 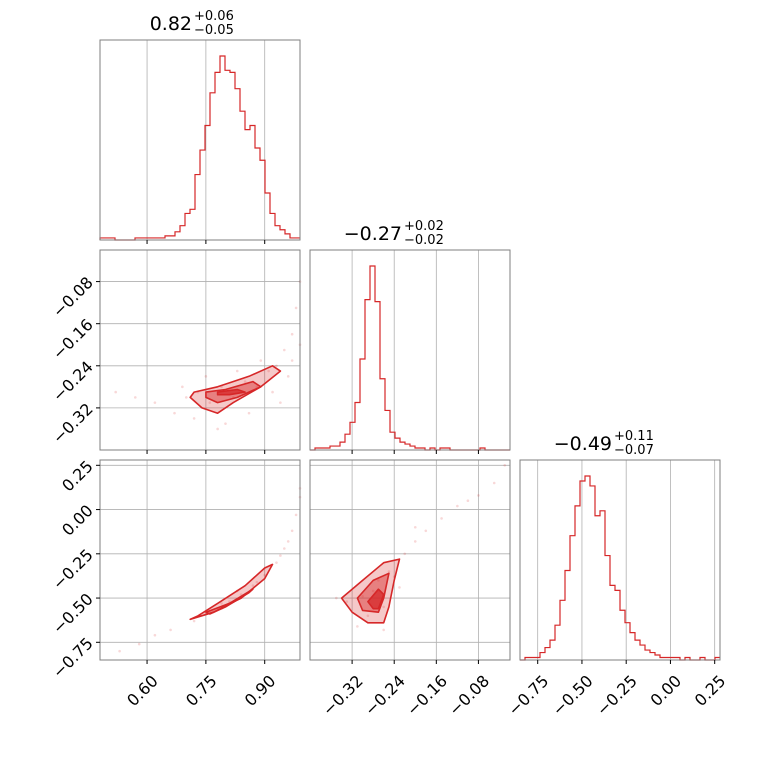 I want to click on x-tick-label: −0.08, so click(x=469, y=695).